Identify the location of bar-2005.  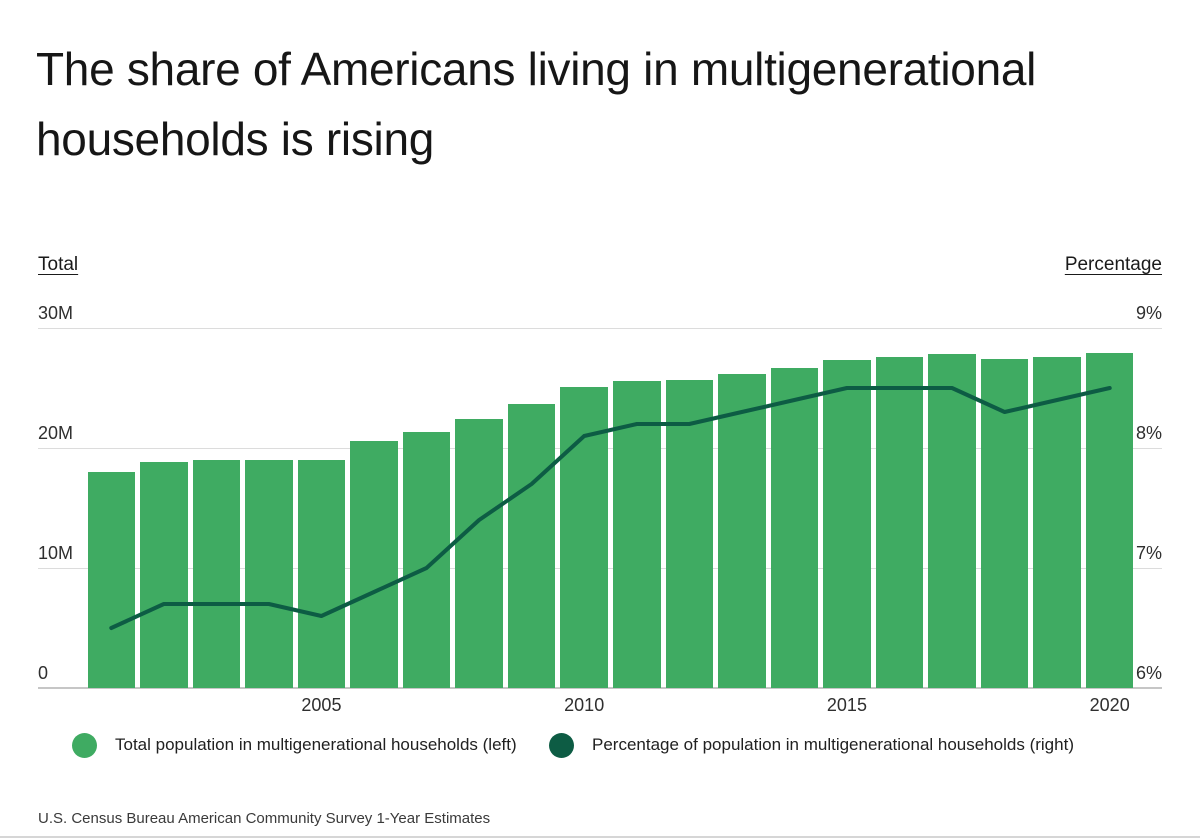
(321, 574).